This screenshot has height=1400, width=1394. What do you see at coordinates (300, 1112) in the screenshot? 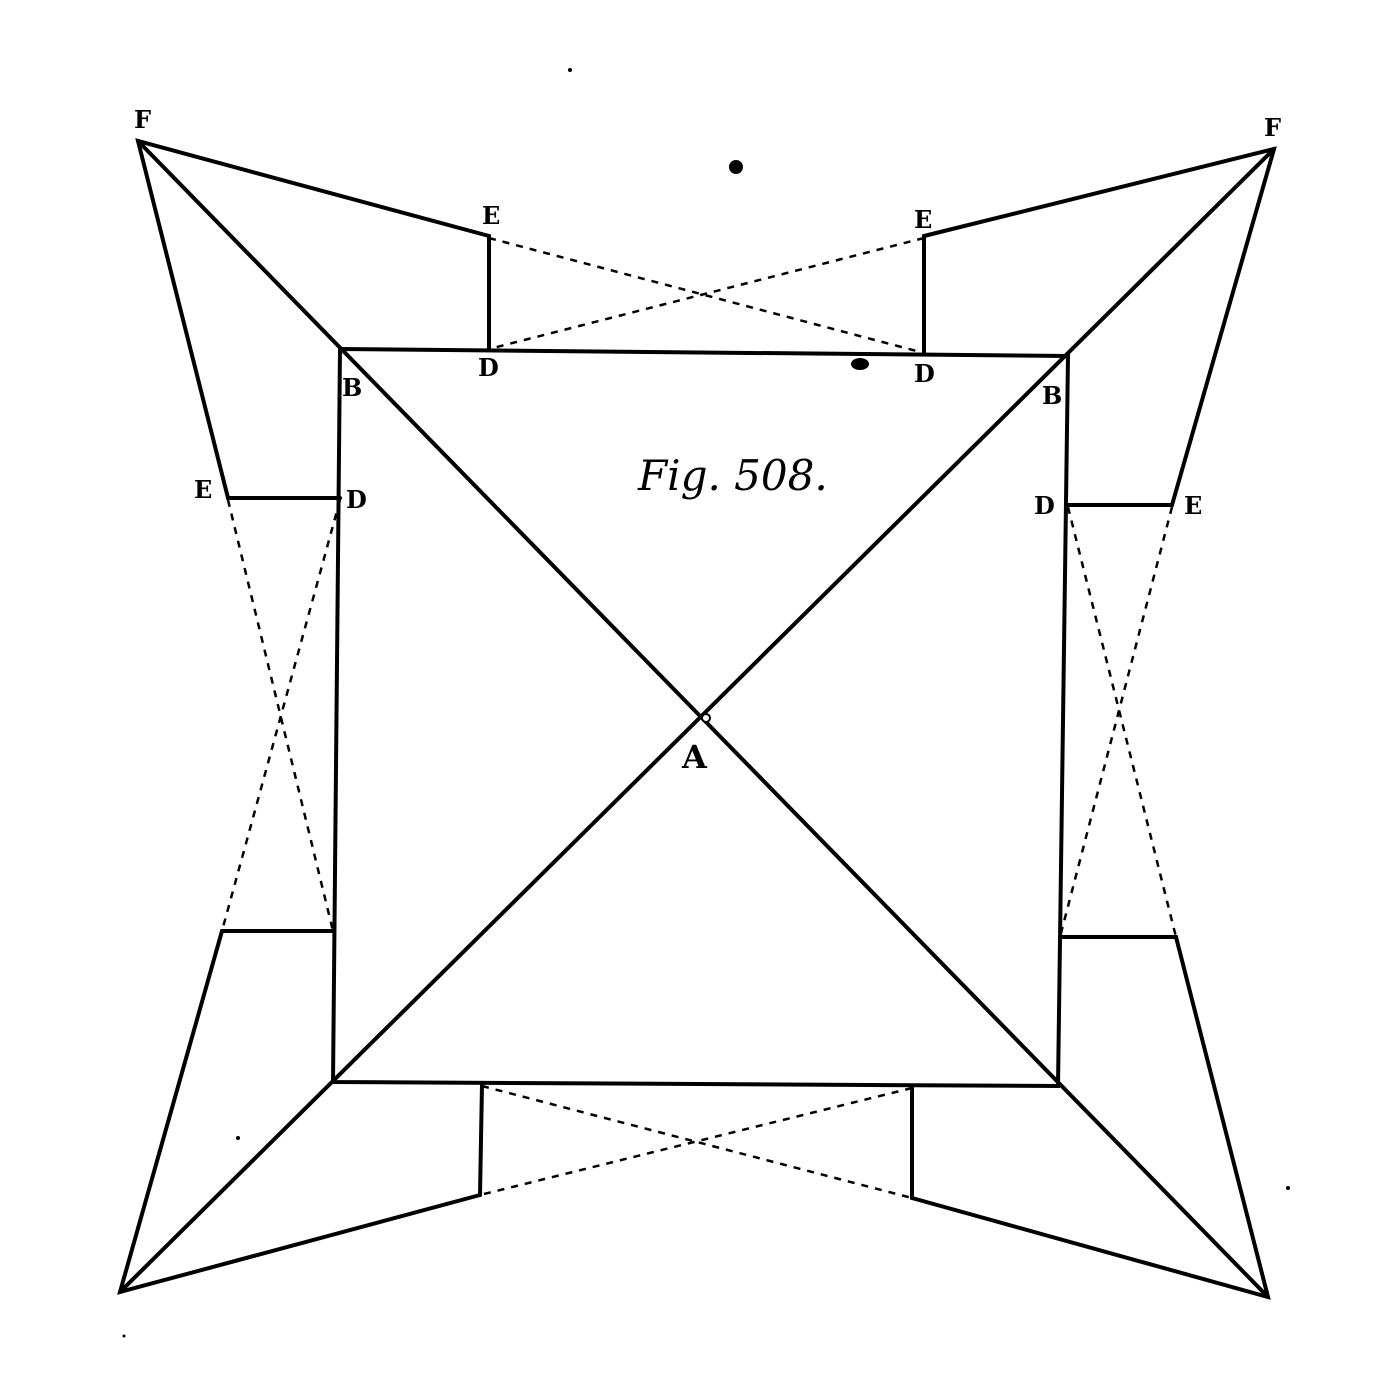
I see `bastion-bottom-left` at bounding box center [300, 1112].